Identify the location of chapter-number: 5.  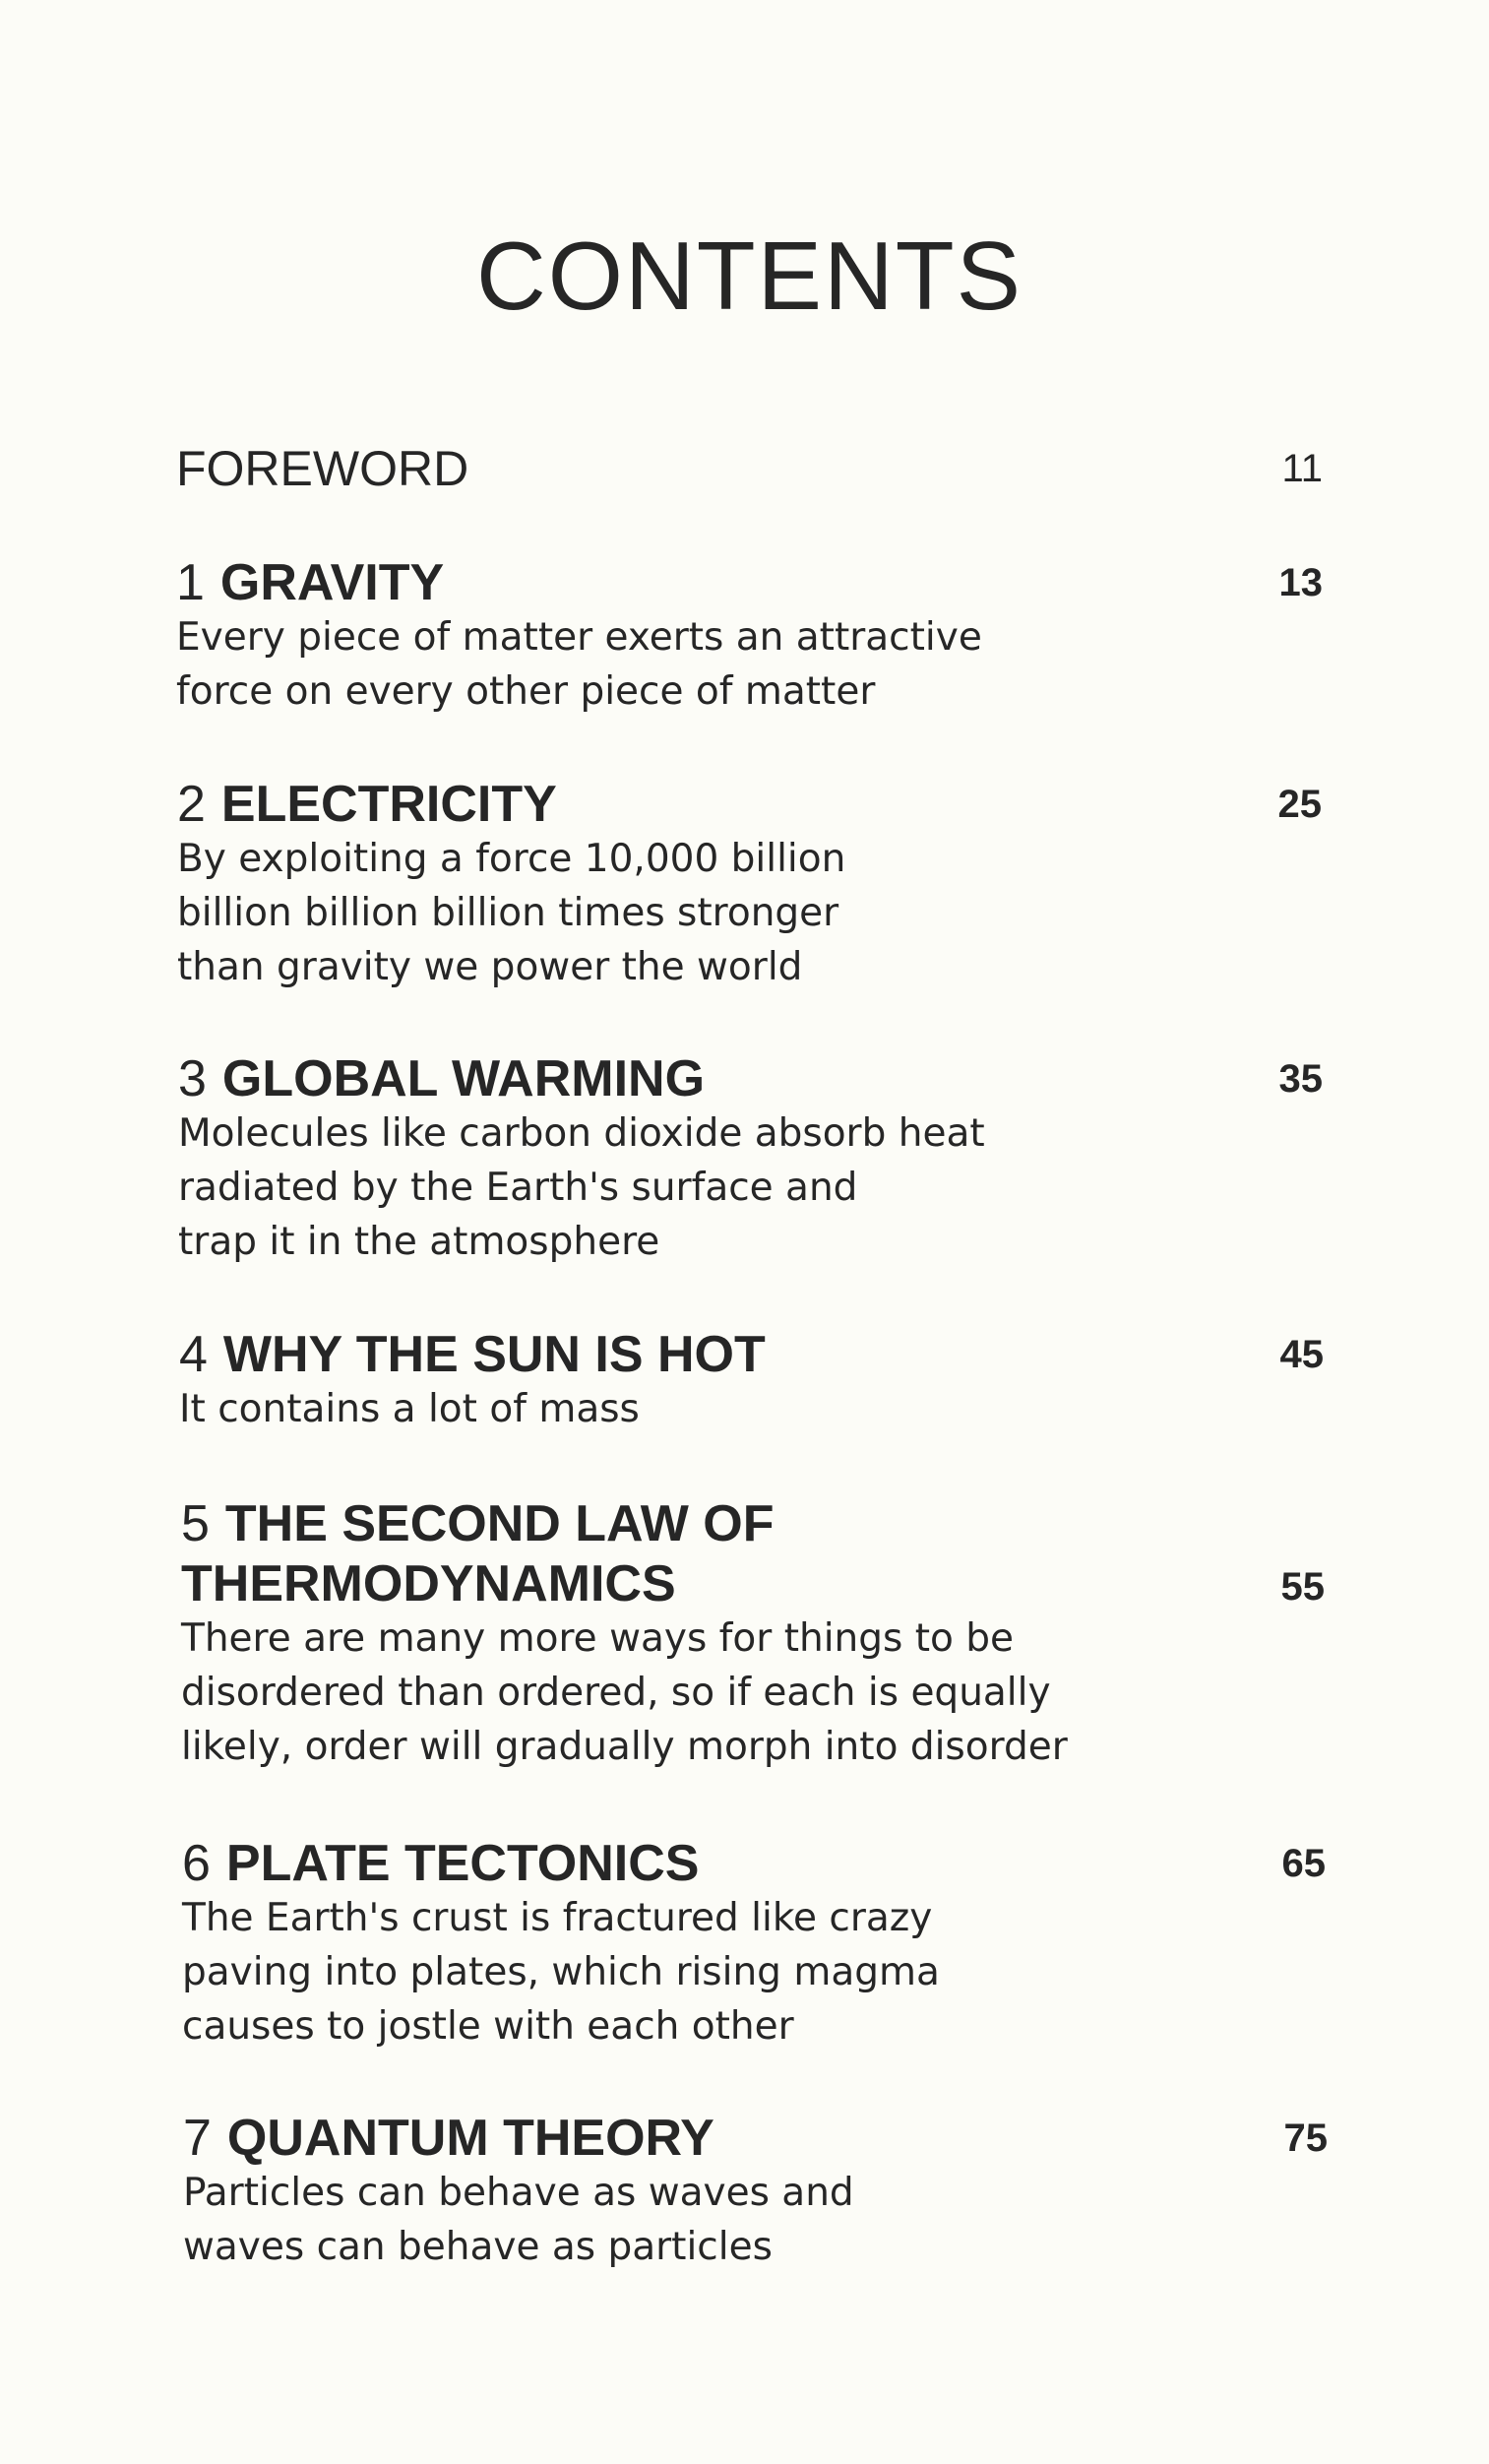
(195, 1523).